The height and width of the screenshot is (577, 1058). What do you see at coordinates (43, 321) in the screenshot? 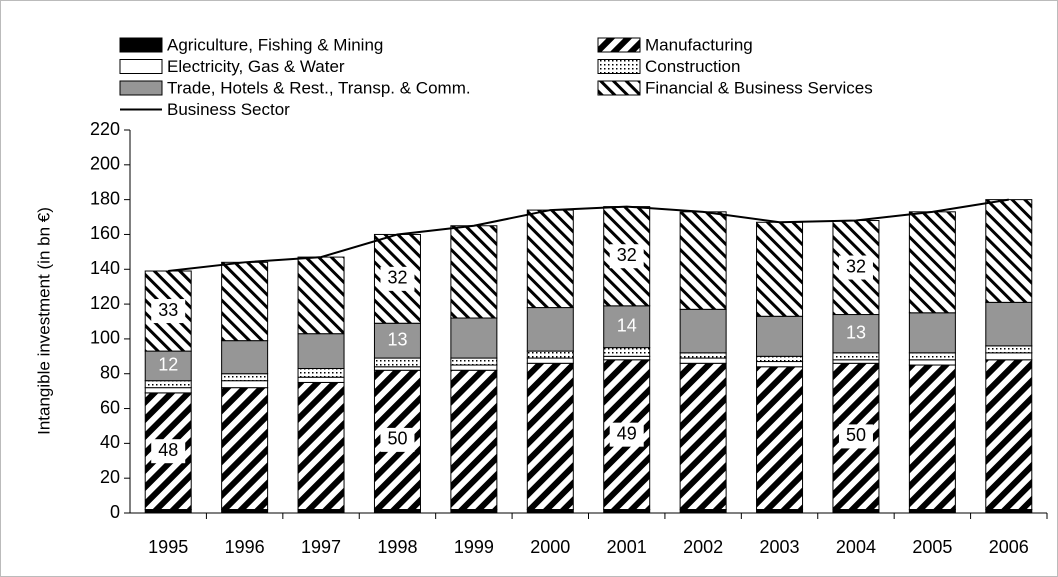
I see `y-axis-title: Intangible investment (in bn €)` at bounding box center [43, 321].